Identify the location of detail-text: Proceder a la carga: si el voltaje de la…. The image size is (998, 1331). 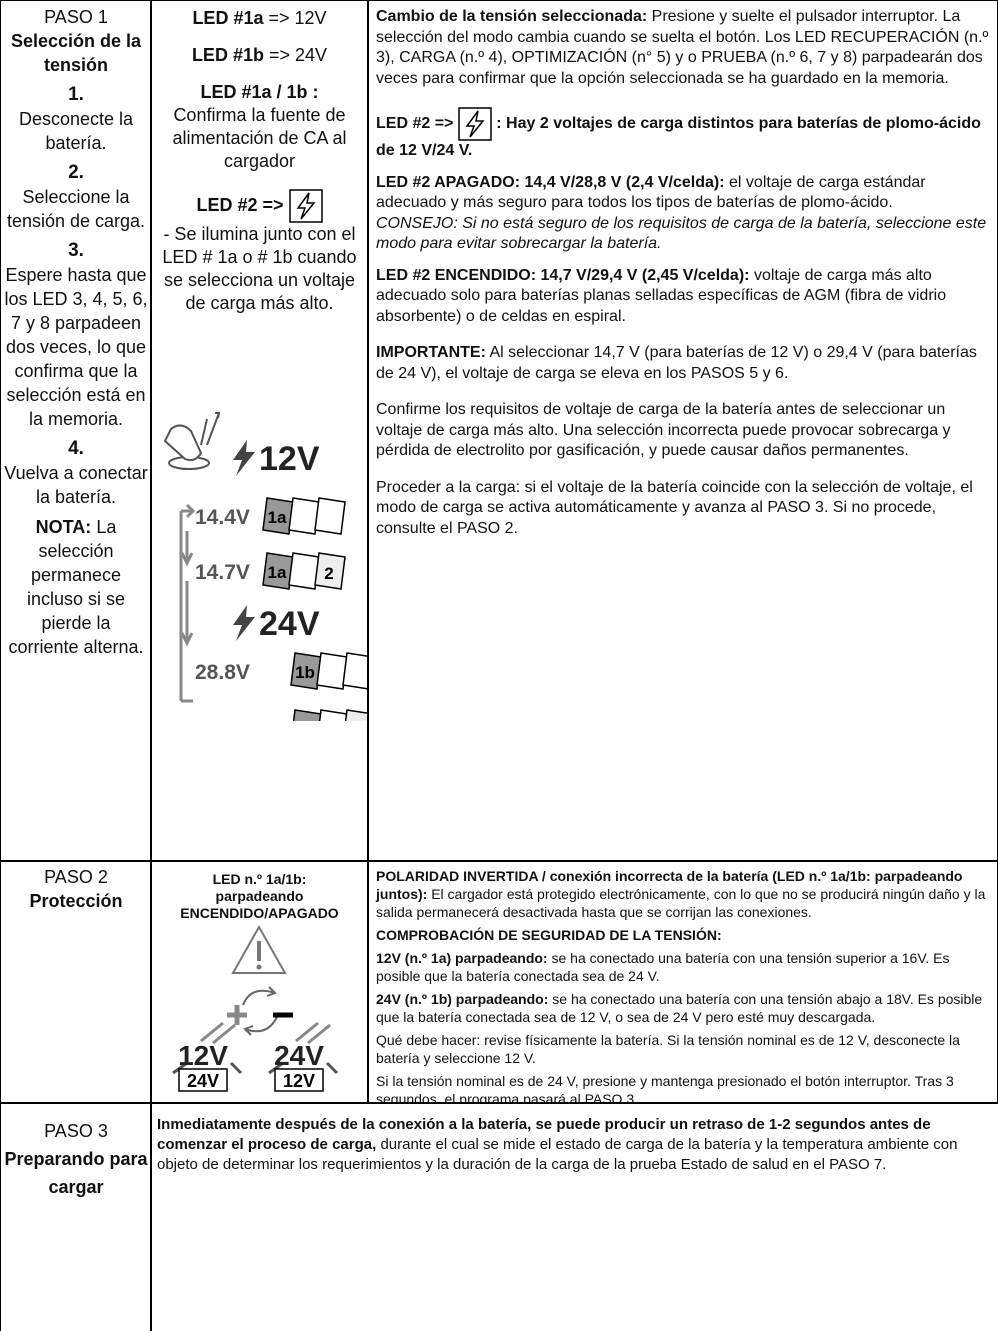
(674, 507).